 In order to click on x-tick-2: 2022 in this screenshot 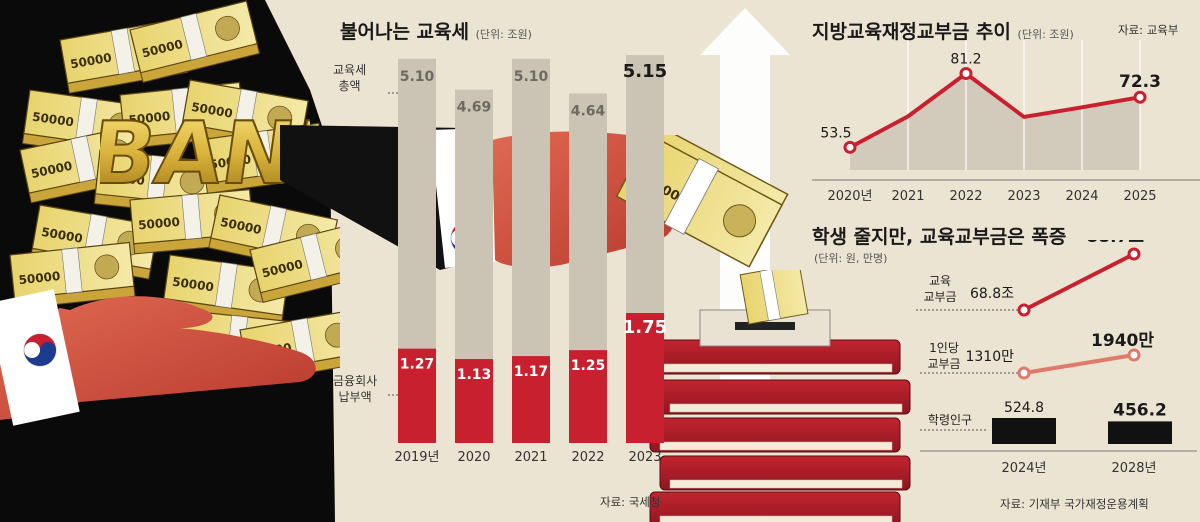, I will do `click(965, 196)`.